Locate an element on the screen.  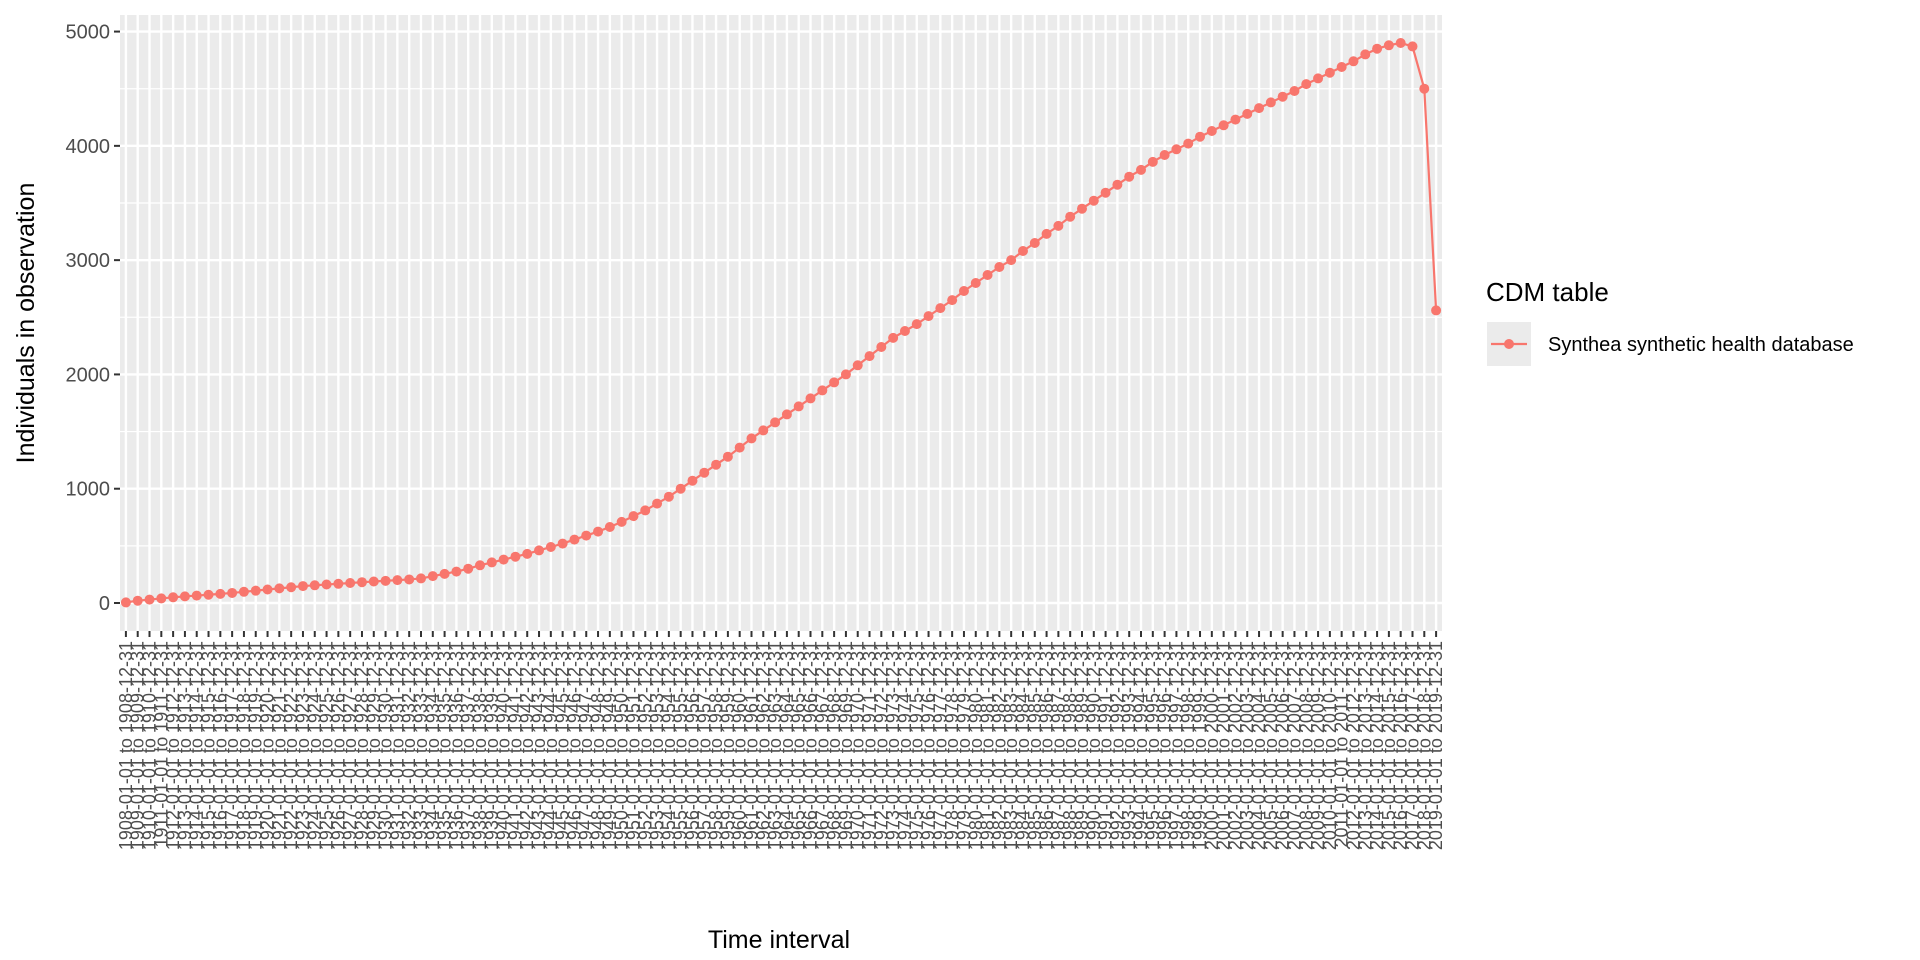
x-tick-label: 1945-01-01 to 1945-12-31 is located at coordinates (563, 745).